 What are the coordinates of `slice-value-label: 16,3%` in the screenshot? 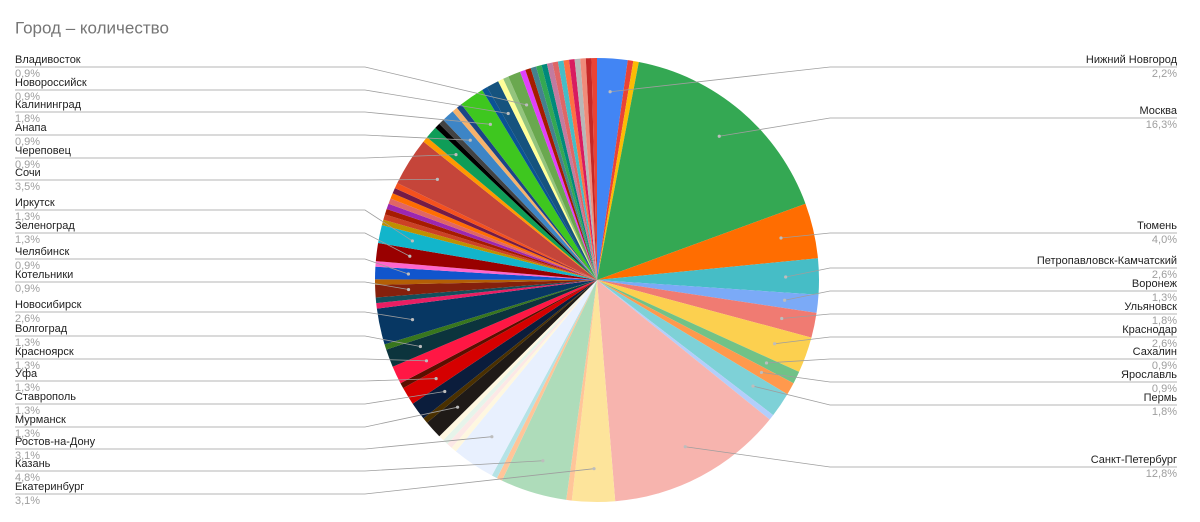 It's located at (1161, 125).